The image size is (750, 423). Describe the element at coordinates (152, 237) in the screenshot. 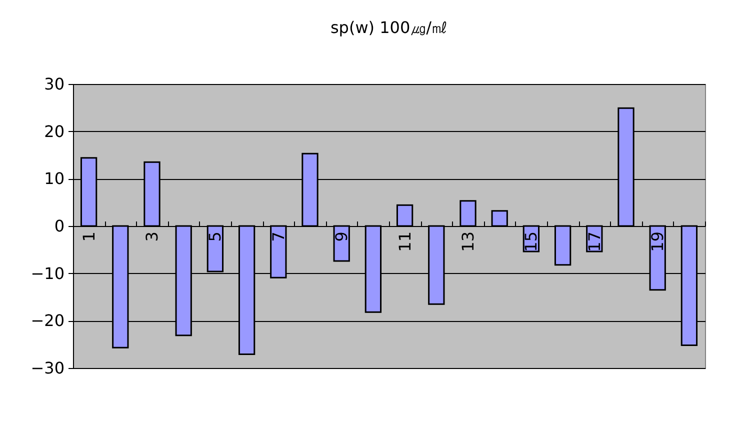

I see `x-tick-label: 3` at that location.